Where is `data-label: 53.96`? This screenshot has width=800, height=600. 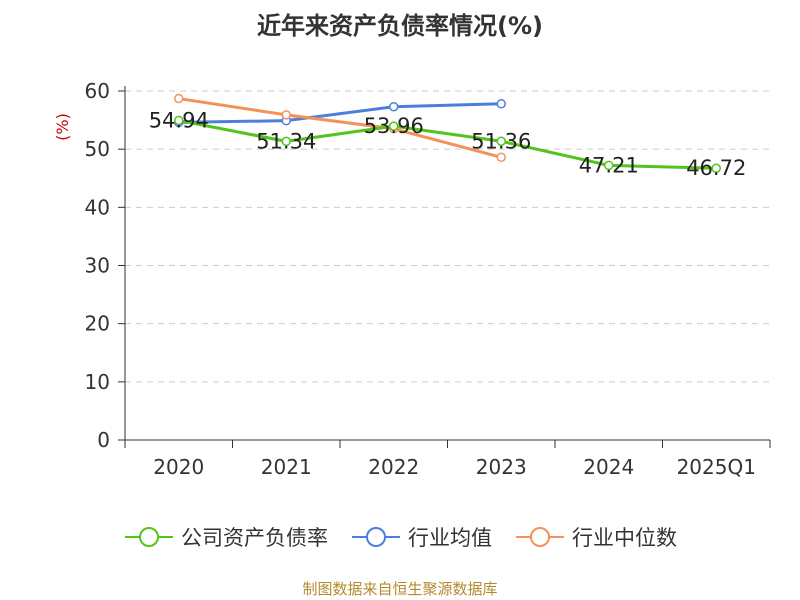 data-label: 53.96 is located at coordinates (394, 126).